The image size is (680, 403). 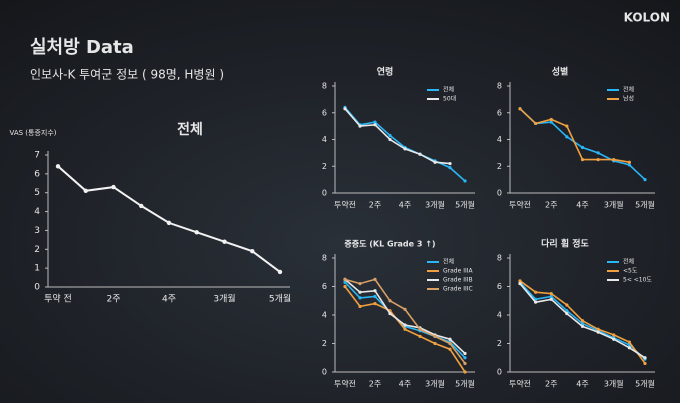 I want to click on legend-label: Grade IIIA, so click(x=458, y=271).